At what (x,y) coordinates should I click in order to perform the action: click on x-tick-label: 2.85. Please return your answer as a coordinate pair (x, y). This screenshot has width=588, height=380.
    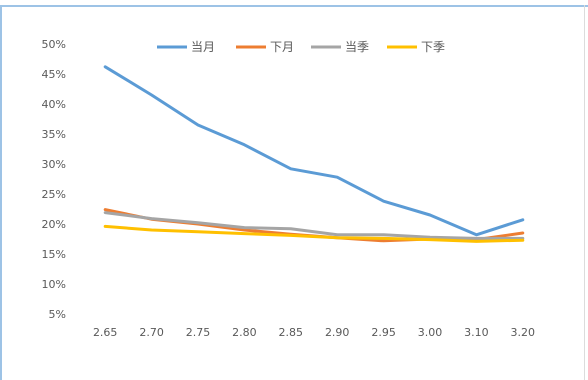
    Looking at the image, I should click on (291, 332).